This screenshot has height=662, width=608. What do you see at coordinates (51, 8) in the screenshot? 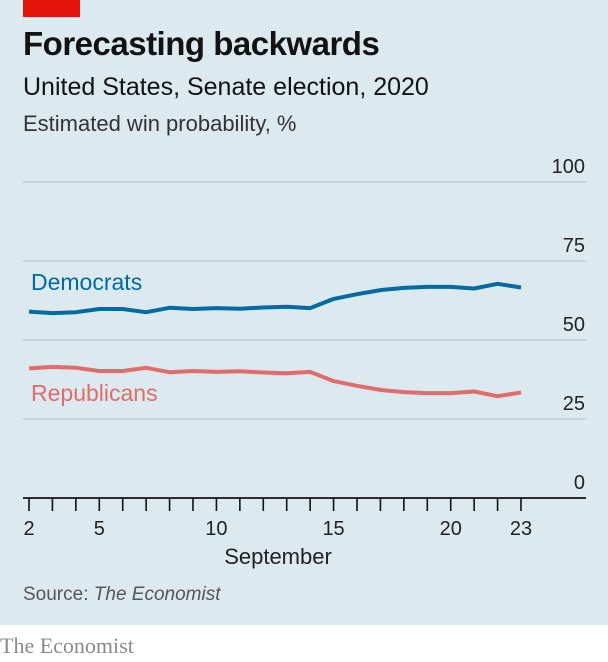
I see `brand-accent-tag` at bounding box center [51, 8].